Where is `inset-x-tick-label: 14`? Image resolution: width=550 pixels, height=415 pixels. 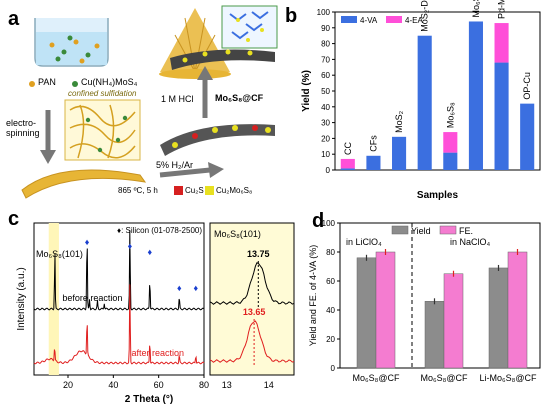
inset-x-tick-label: 14 is located at coordinates (269, 385).